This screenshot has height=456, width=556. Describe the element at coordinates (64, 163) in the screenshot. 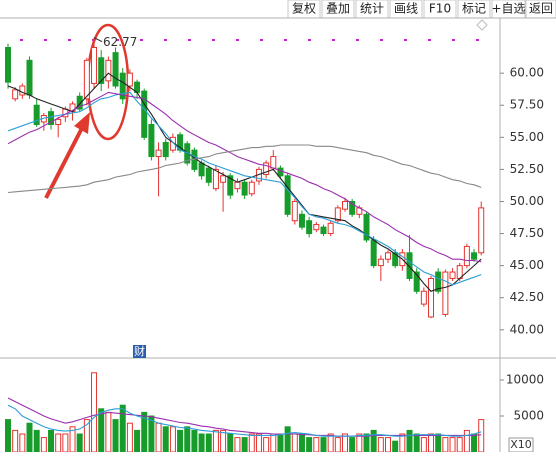

I see `arrow-shaft` at that location.